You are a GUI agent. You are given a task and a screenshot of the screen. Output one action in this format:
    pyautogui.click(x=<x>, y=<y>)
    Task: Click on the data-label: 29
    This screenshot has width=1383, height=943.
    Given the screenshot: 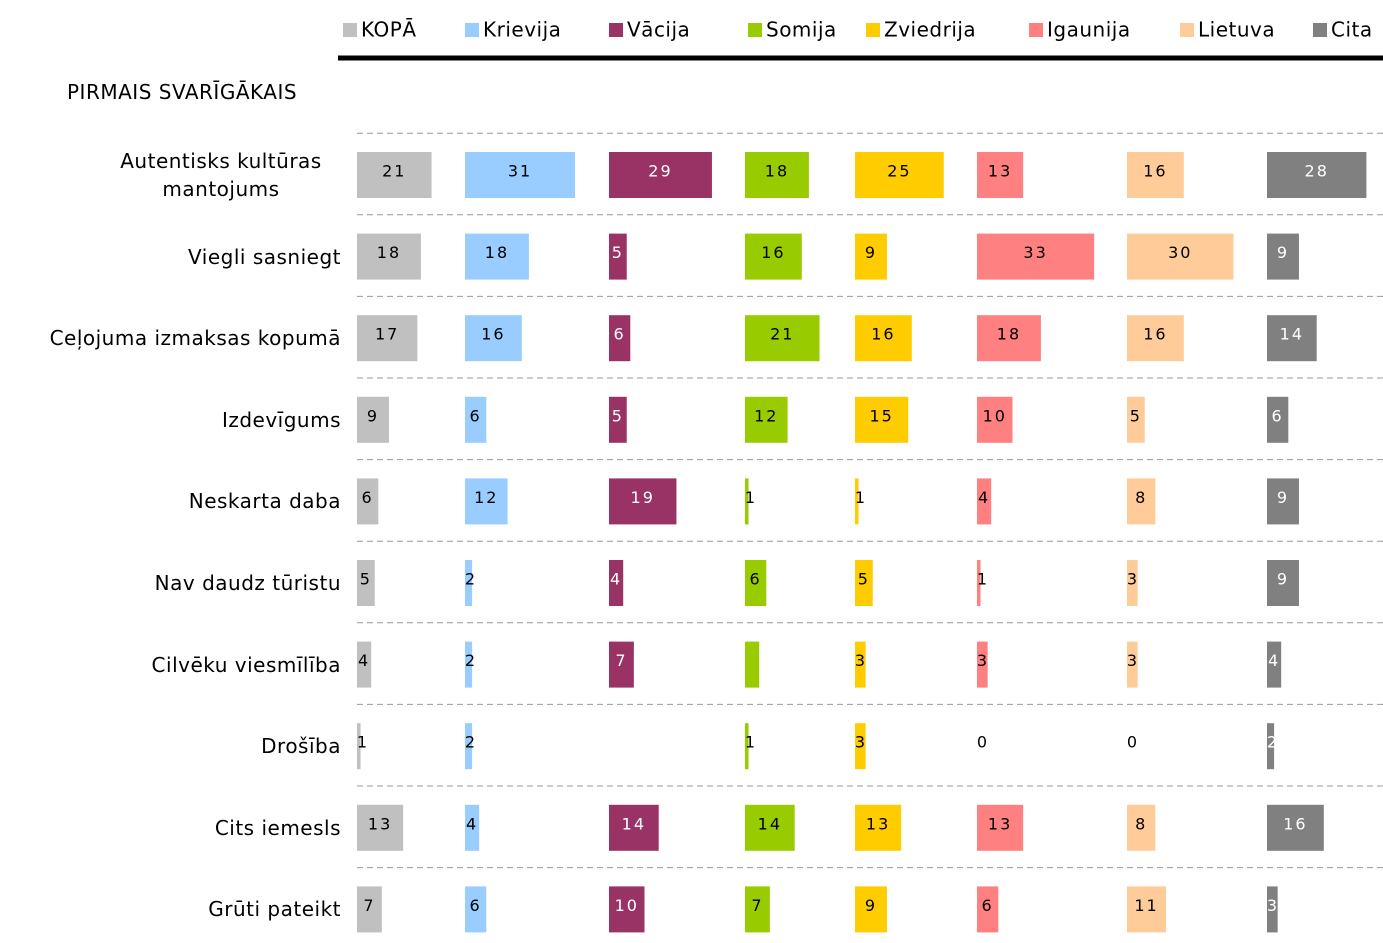 What is the action you would take?
    pyautogui.click(x=660, y=171)
    